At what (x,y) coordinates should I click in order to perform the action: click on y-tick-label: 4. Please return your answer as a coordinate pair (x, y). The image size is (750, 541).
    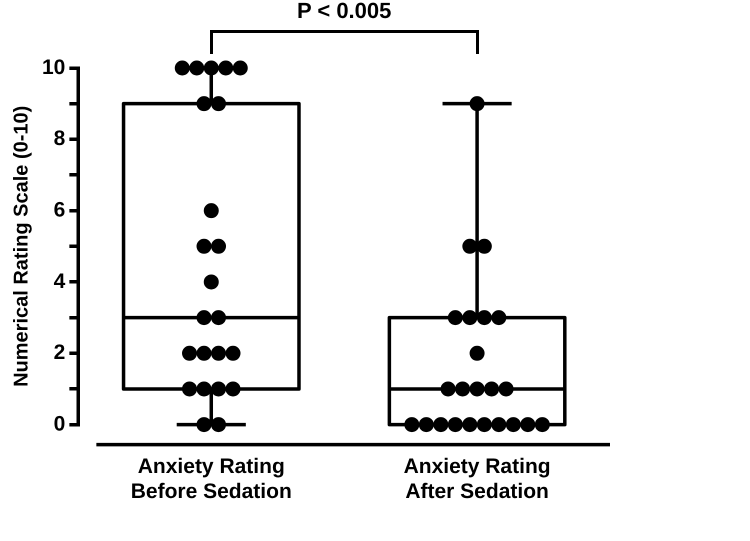
    Looking at the image, I should click on (60, 281).